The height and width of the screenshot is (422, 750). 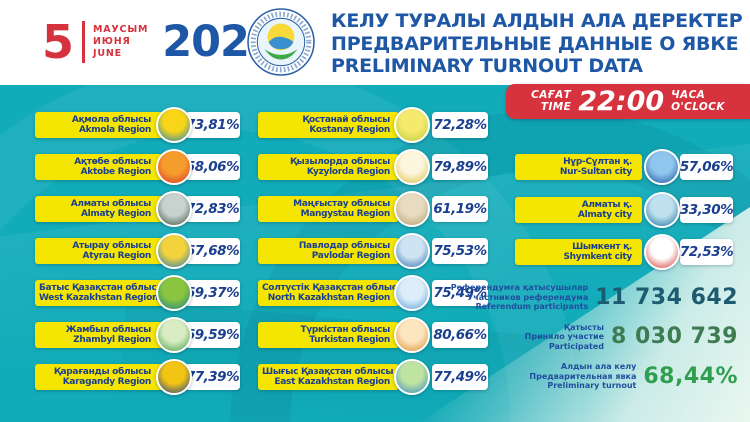 What do you see at coordinates (345, 214) in the screenshot?
I see `region-name-en: Mangystau Region` at bounding box center [345, 214].